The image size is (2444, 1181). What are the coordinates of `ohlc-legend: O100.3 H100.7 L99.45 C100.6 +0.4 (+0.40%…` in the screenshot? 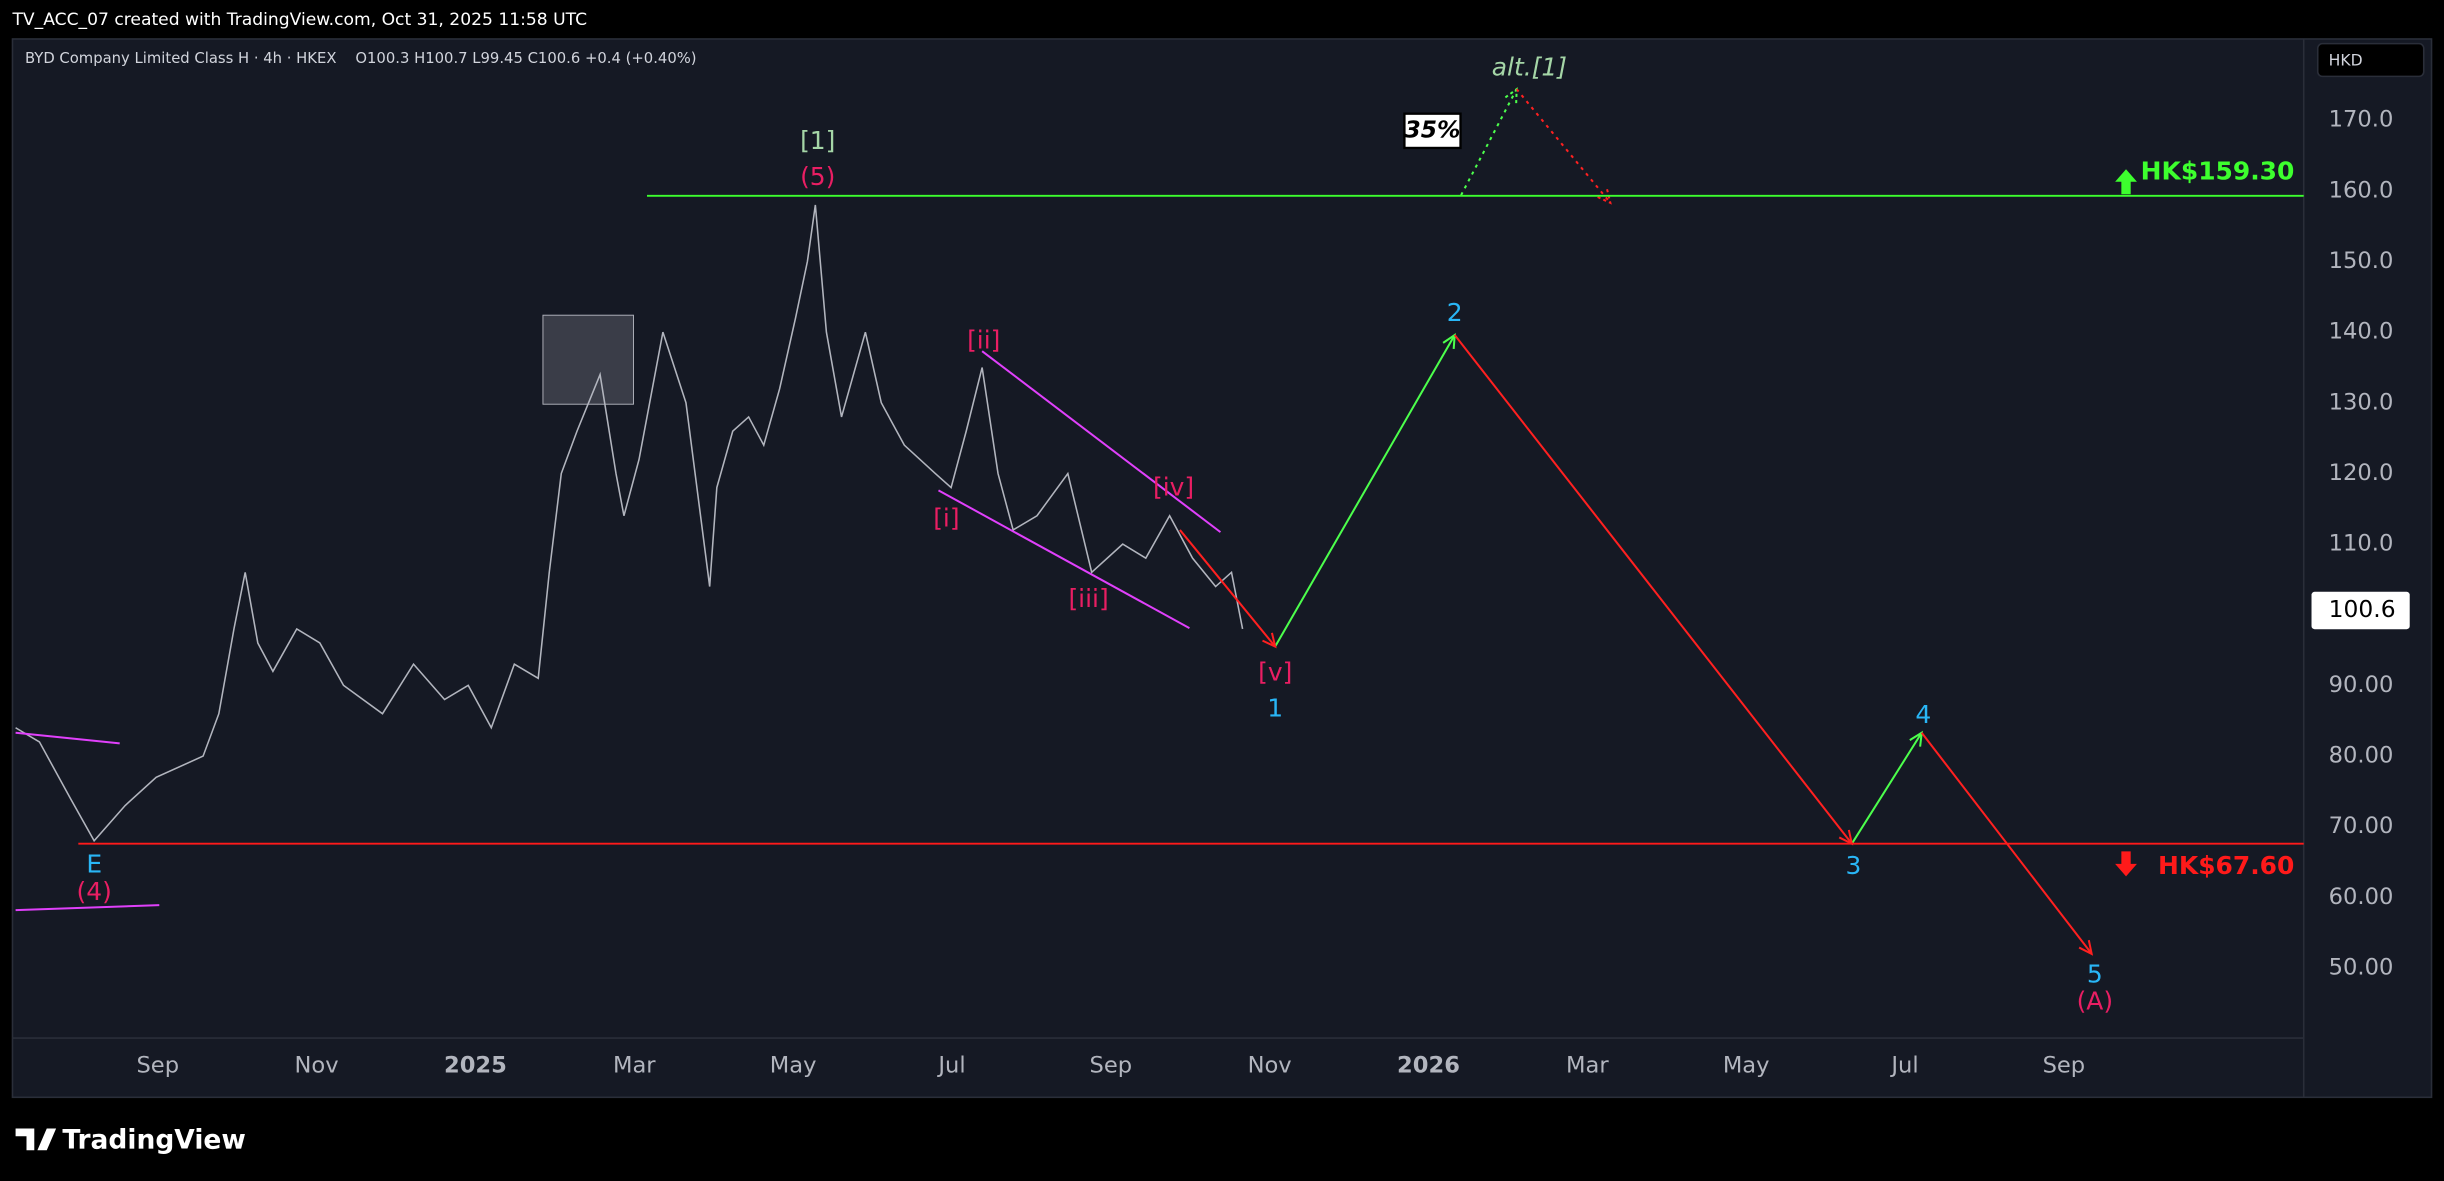 It's located at (525, 58).